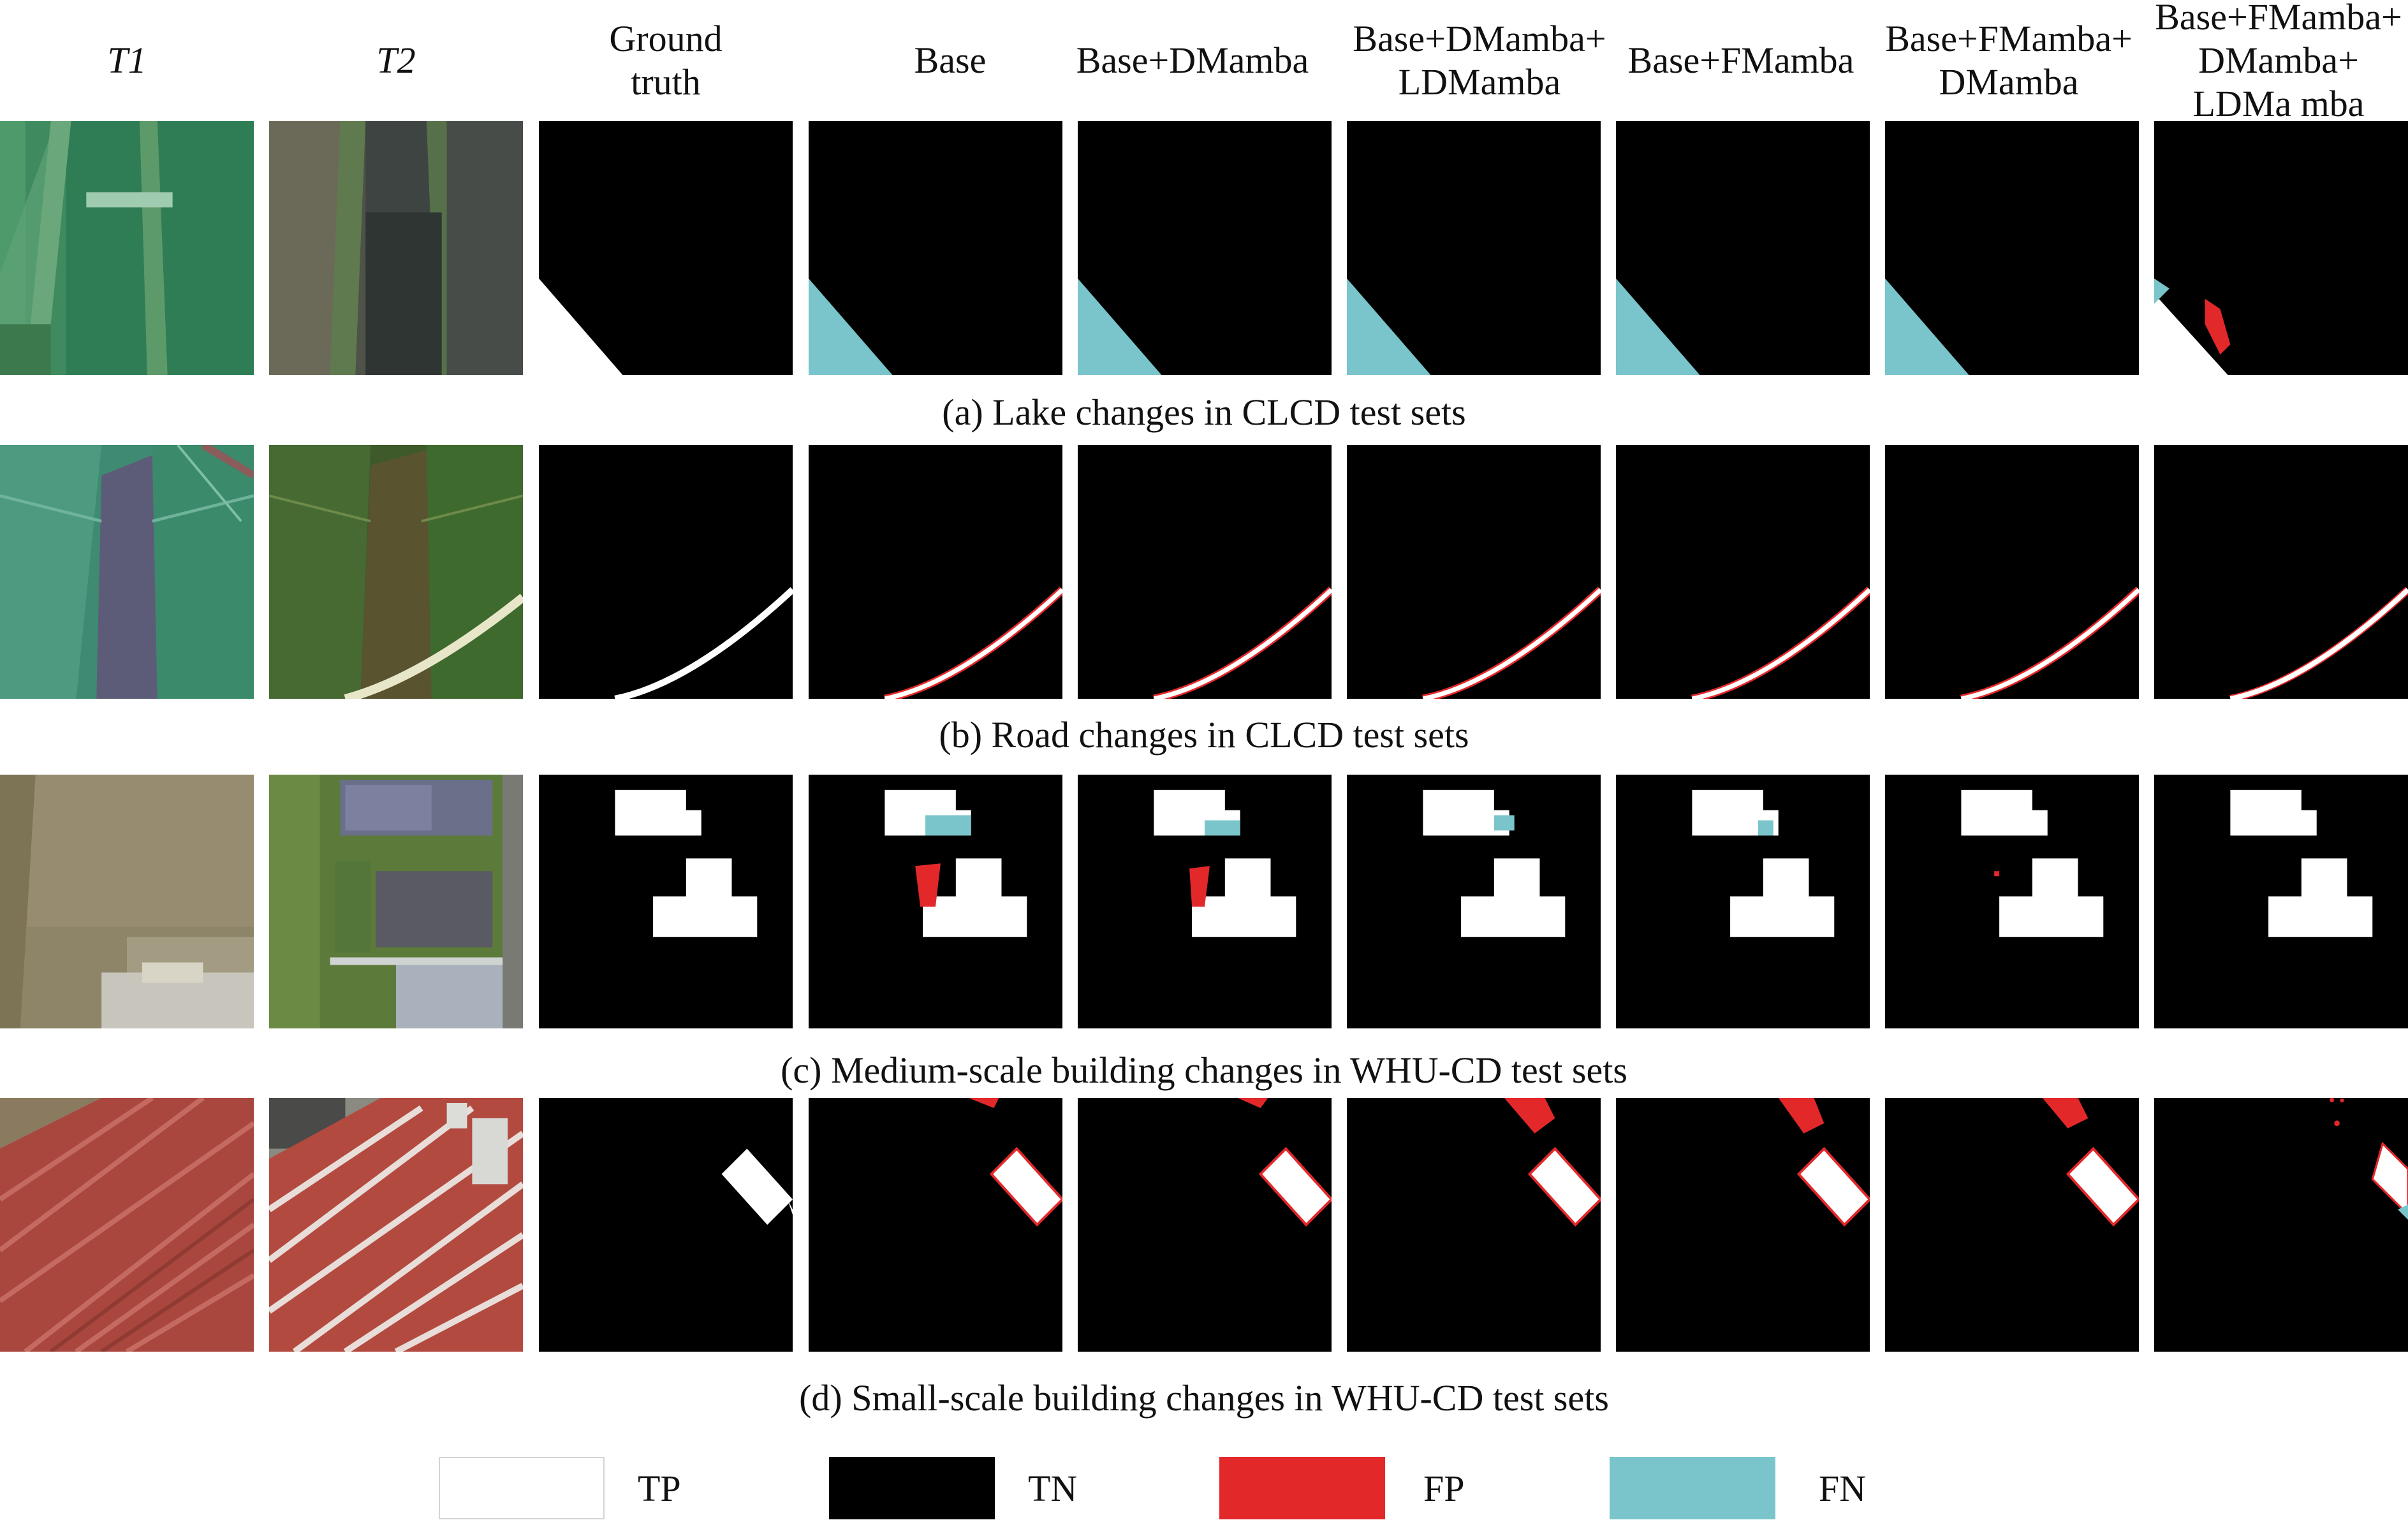 This screenshot has height=1527, width=2408. I want to click on medium-building-t1-image, so click(127, 901).